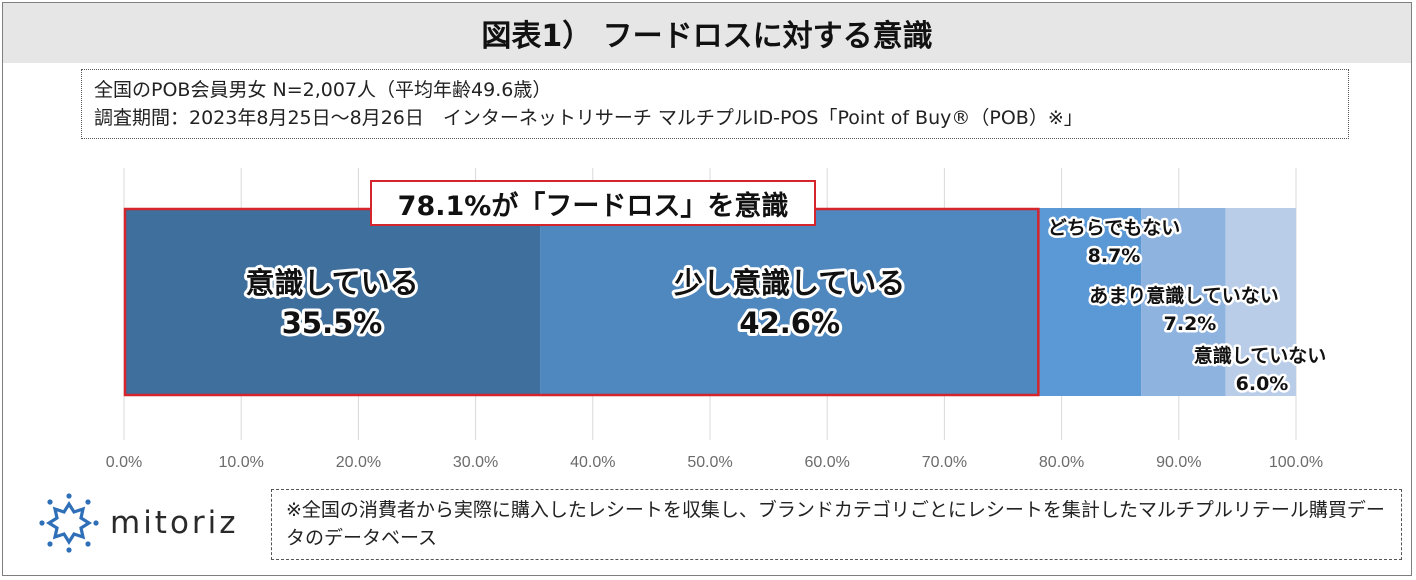 This screenshot has width=1416, height=580. Describe the element at coordinates (323, 90) in the screenshot. I see `survey-info-line-1: 全国のPOB会員男女 N=2,007人（平均年齢49.6歳）` at that location.